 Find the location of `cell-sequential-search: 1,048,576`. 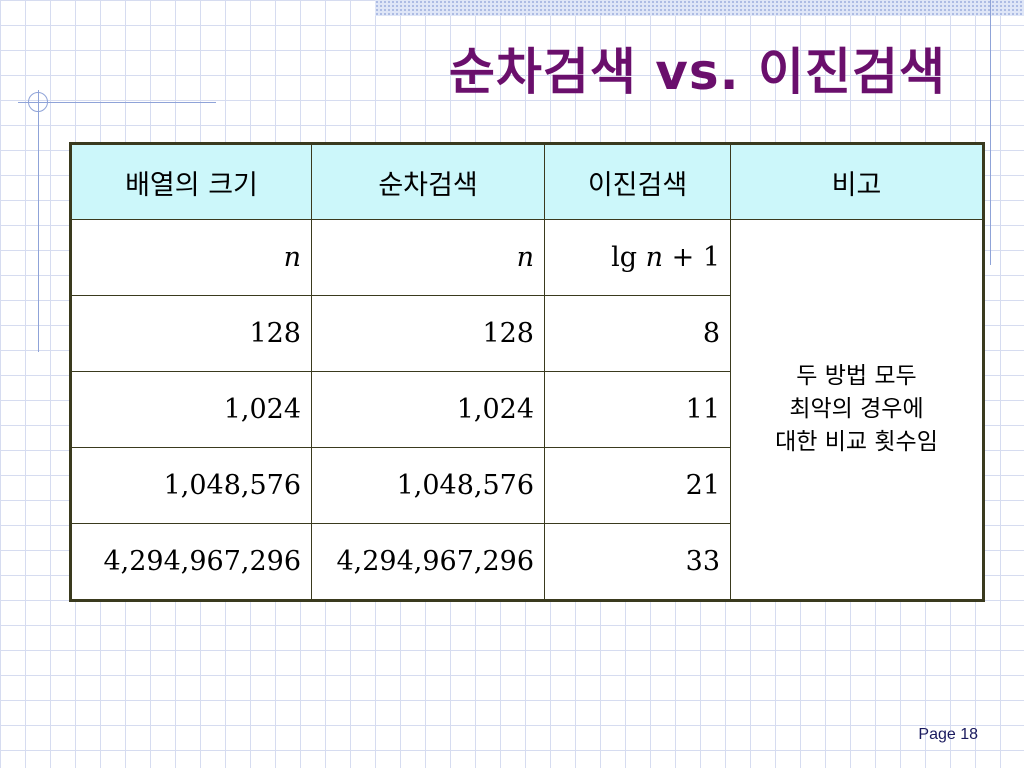

cell-sequential-search: 1,048,576 is located at coordinates (428, 485).